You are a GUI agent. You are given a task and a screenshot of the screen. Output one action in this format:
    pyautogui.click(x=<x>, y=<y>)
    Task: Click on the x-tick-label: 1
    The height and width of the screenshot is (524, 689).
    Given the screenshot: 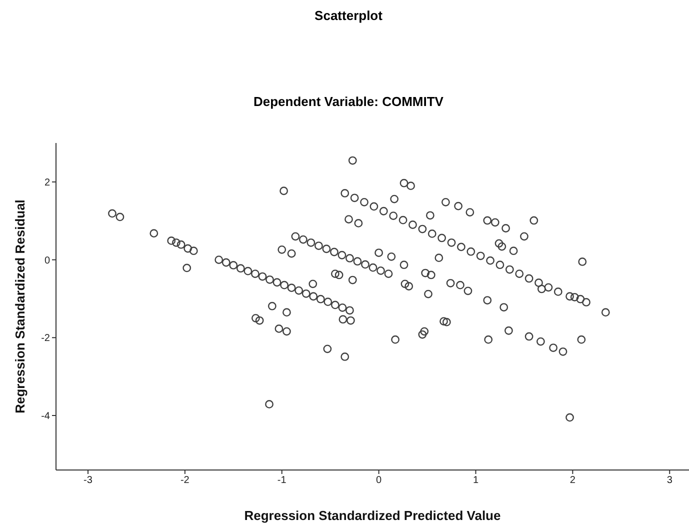 What is the action you would take?
    pyautogui.click(x=475, y=480)
    